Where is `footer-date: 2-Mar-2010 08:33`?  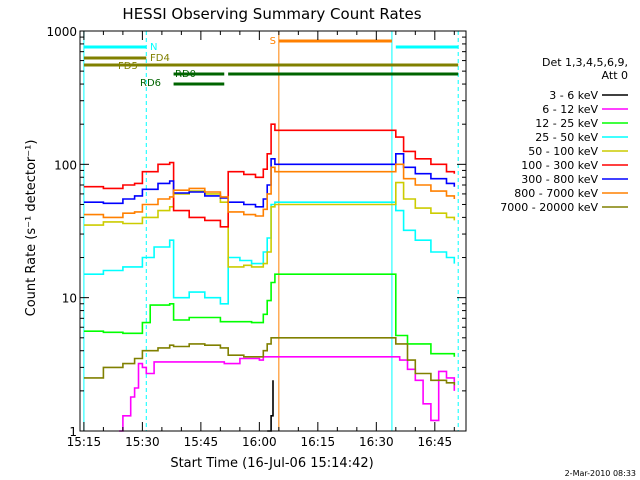 footer-date: 2-Mar-2010 08:33 is located at coordinates (600, 473).